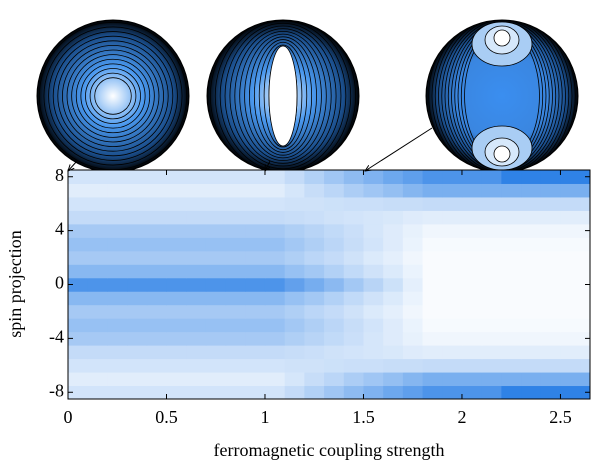 The width and height of the screenshot is (592, 466). I want to click on x-tick-label: 0, so click(68, 417).